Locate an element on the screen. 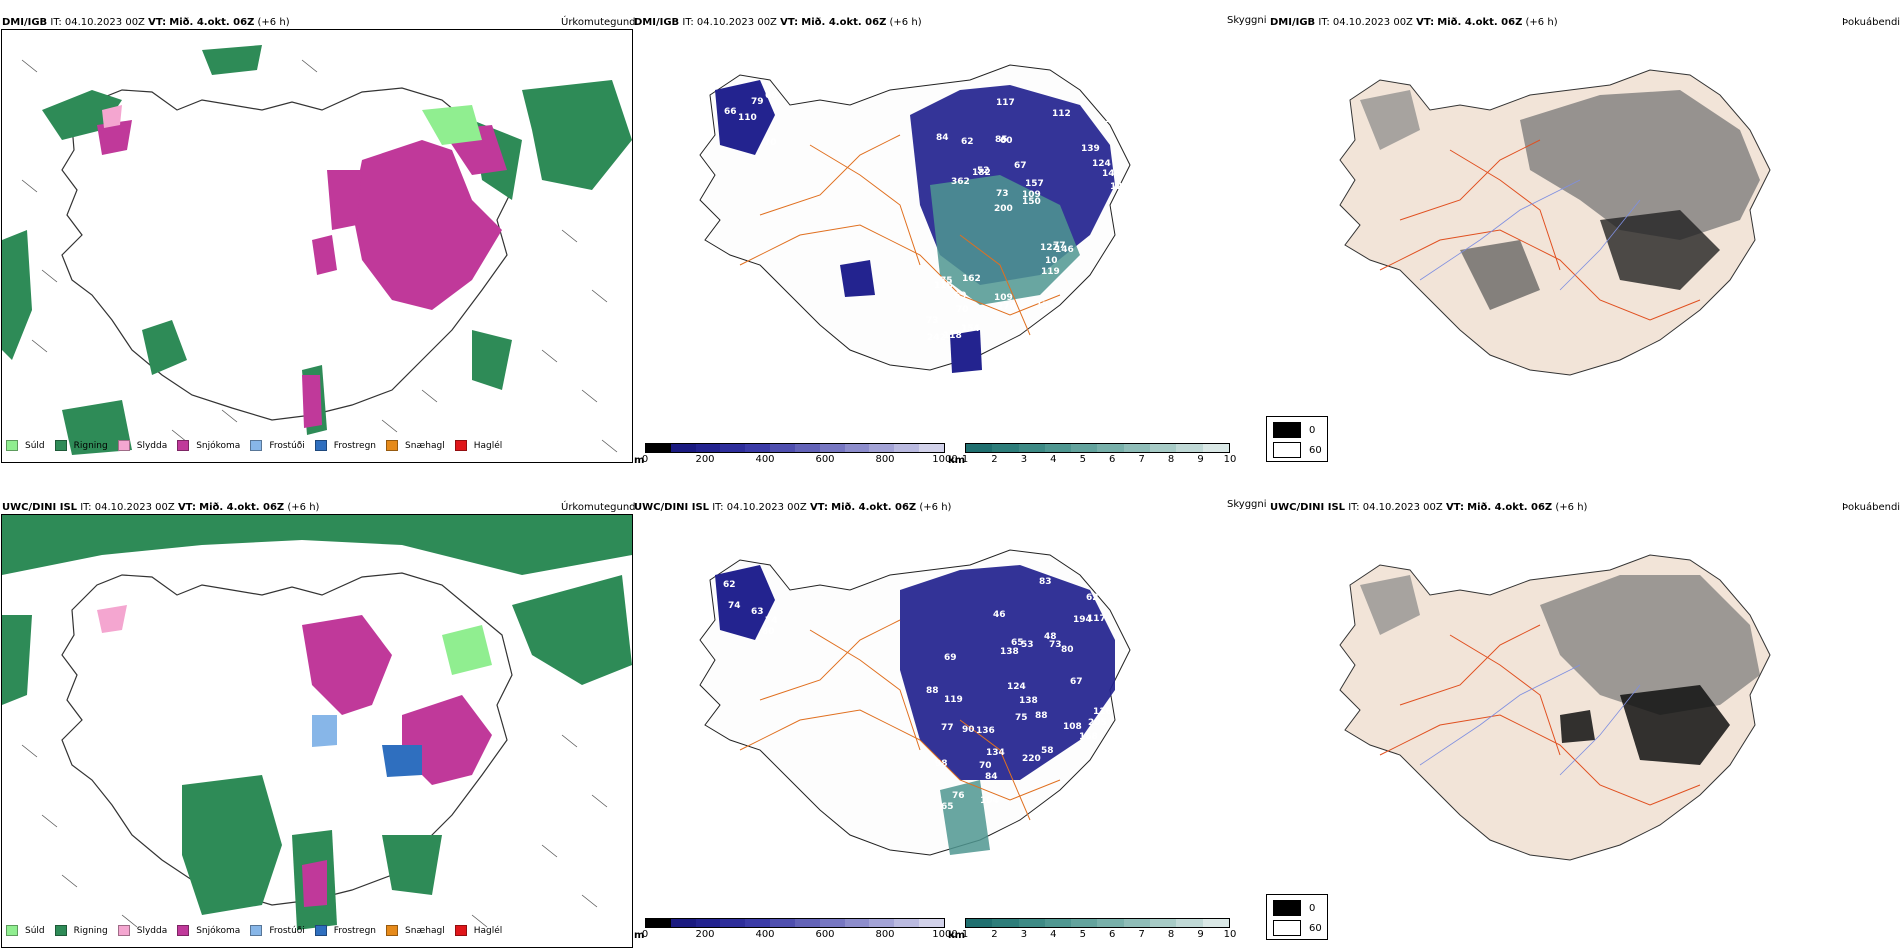 The width and height of the screenshot is (1900, 950). model-name: DMI/IGB is located at coordinates (25, 22).